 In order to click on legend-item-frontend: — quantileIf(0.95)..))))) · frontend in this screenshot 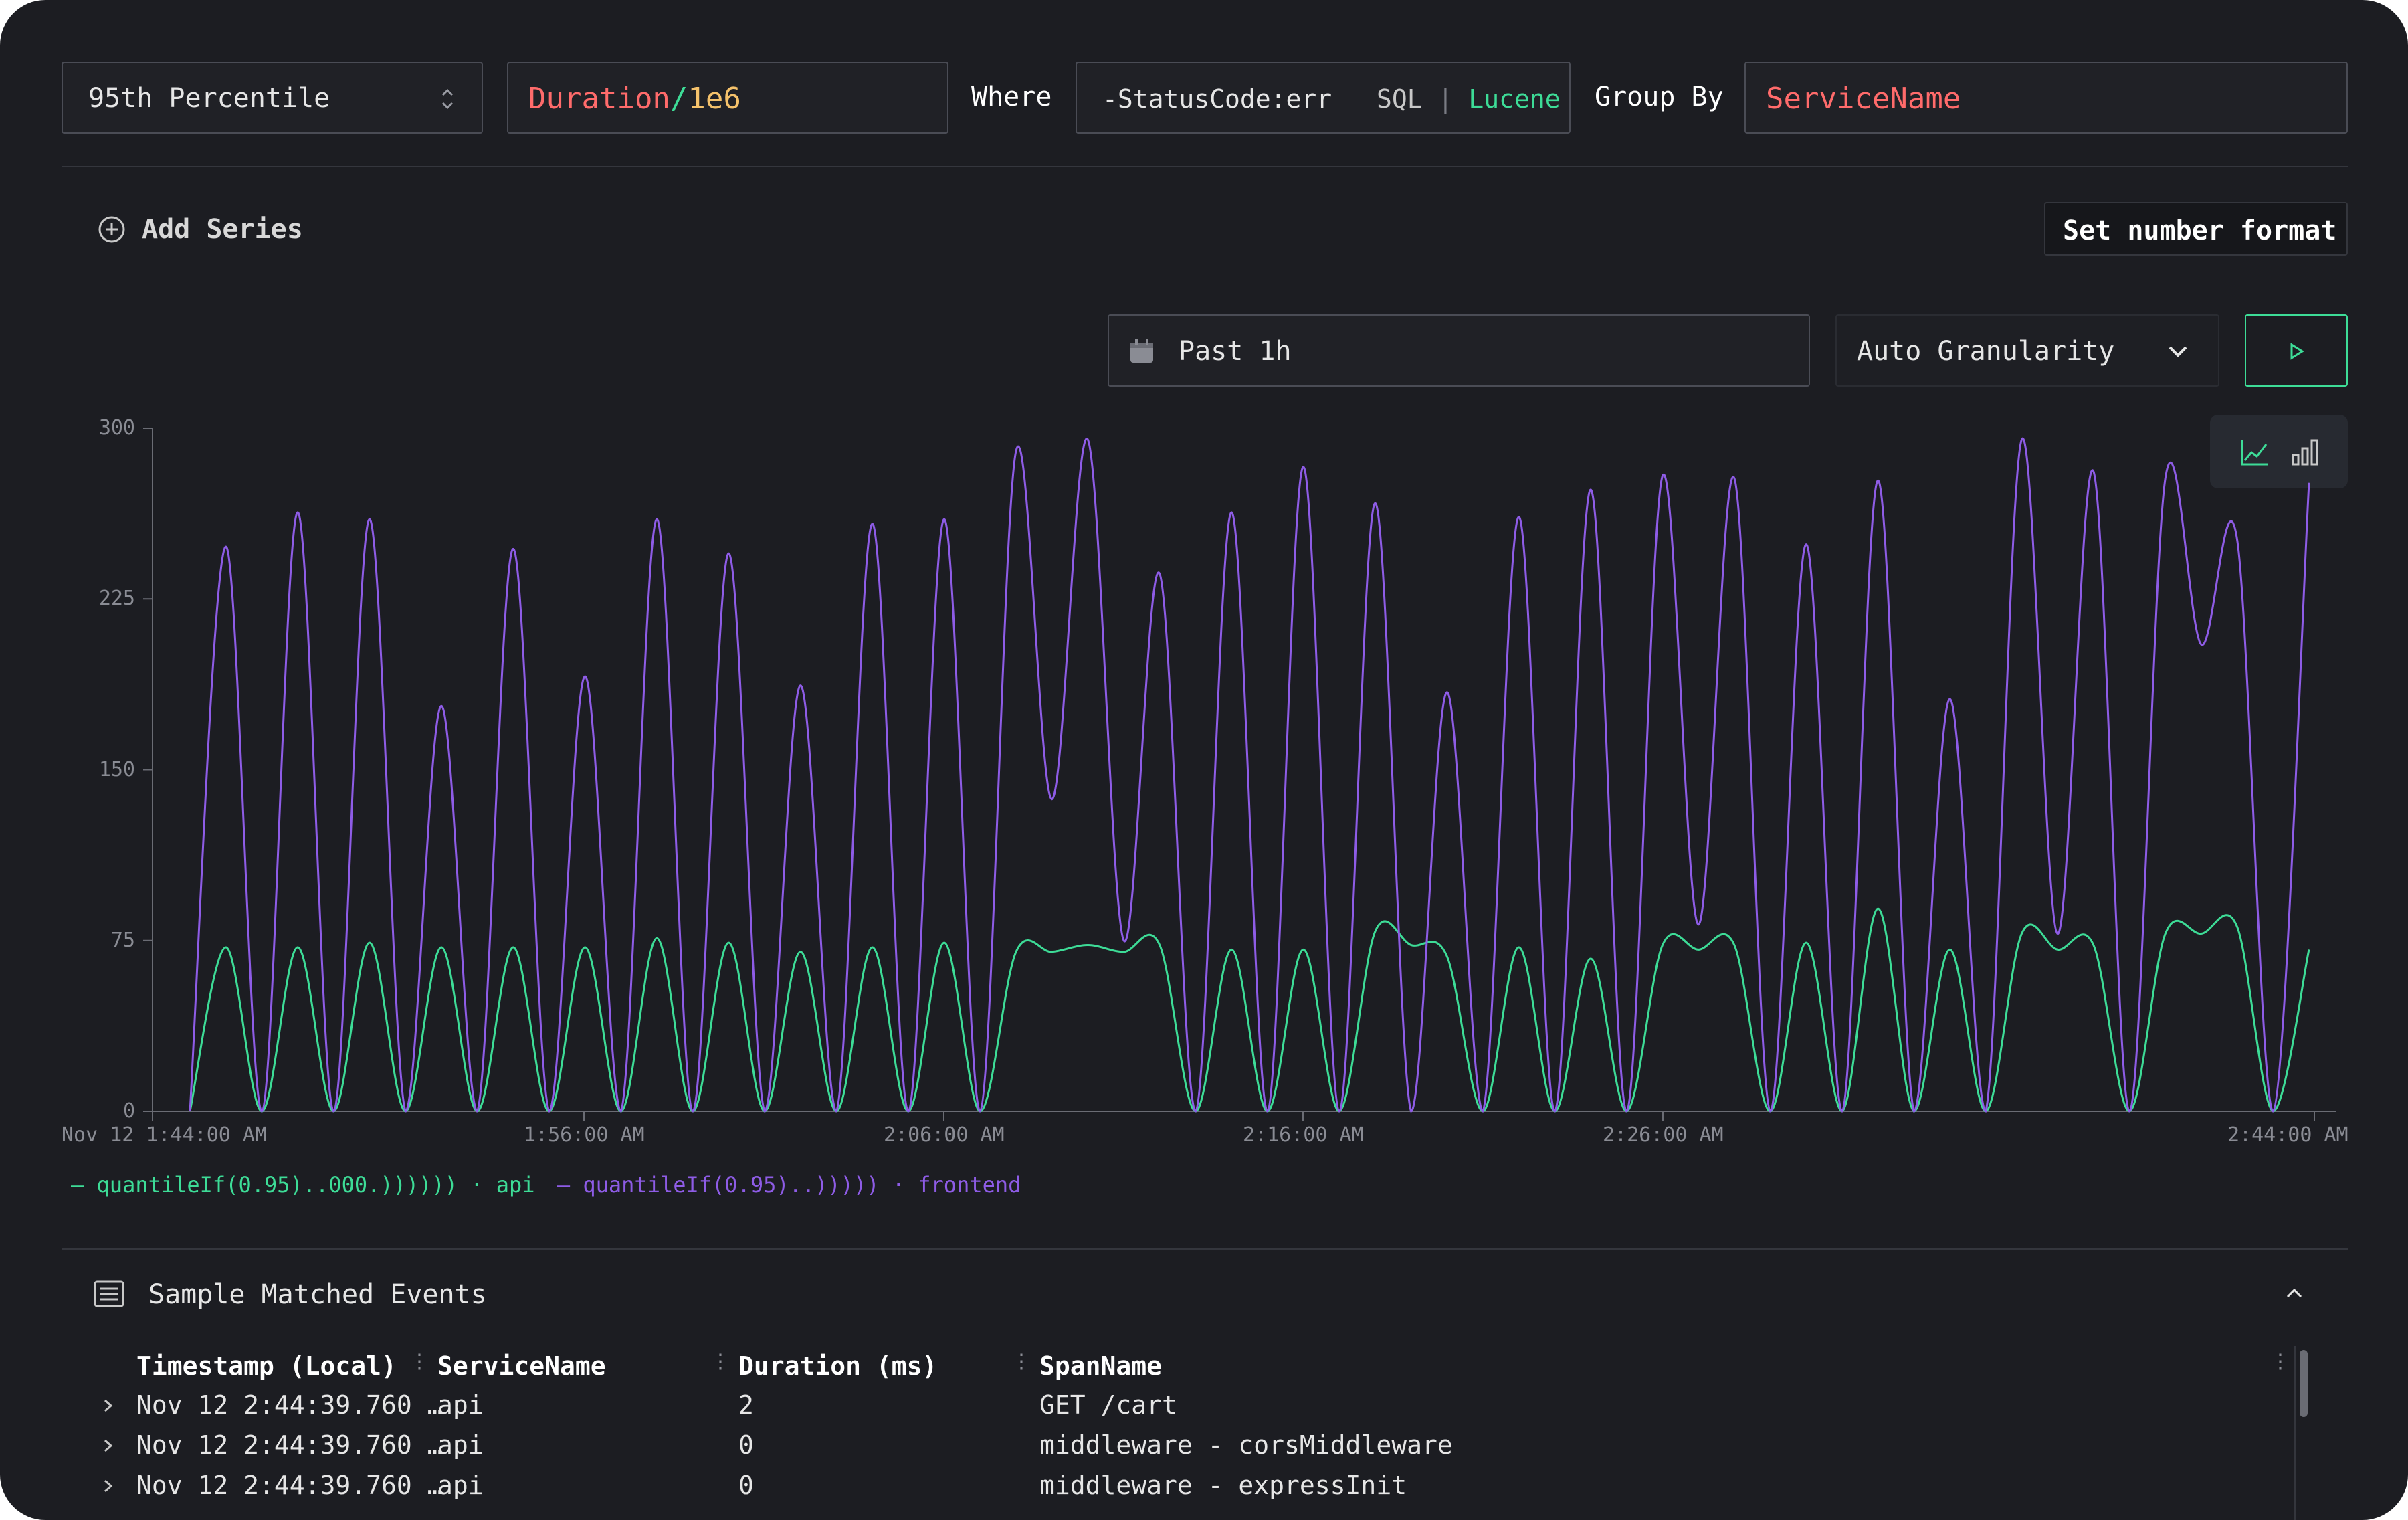, I will do `click(789, 1185)`.